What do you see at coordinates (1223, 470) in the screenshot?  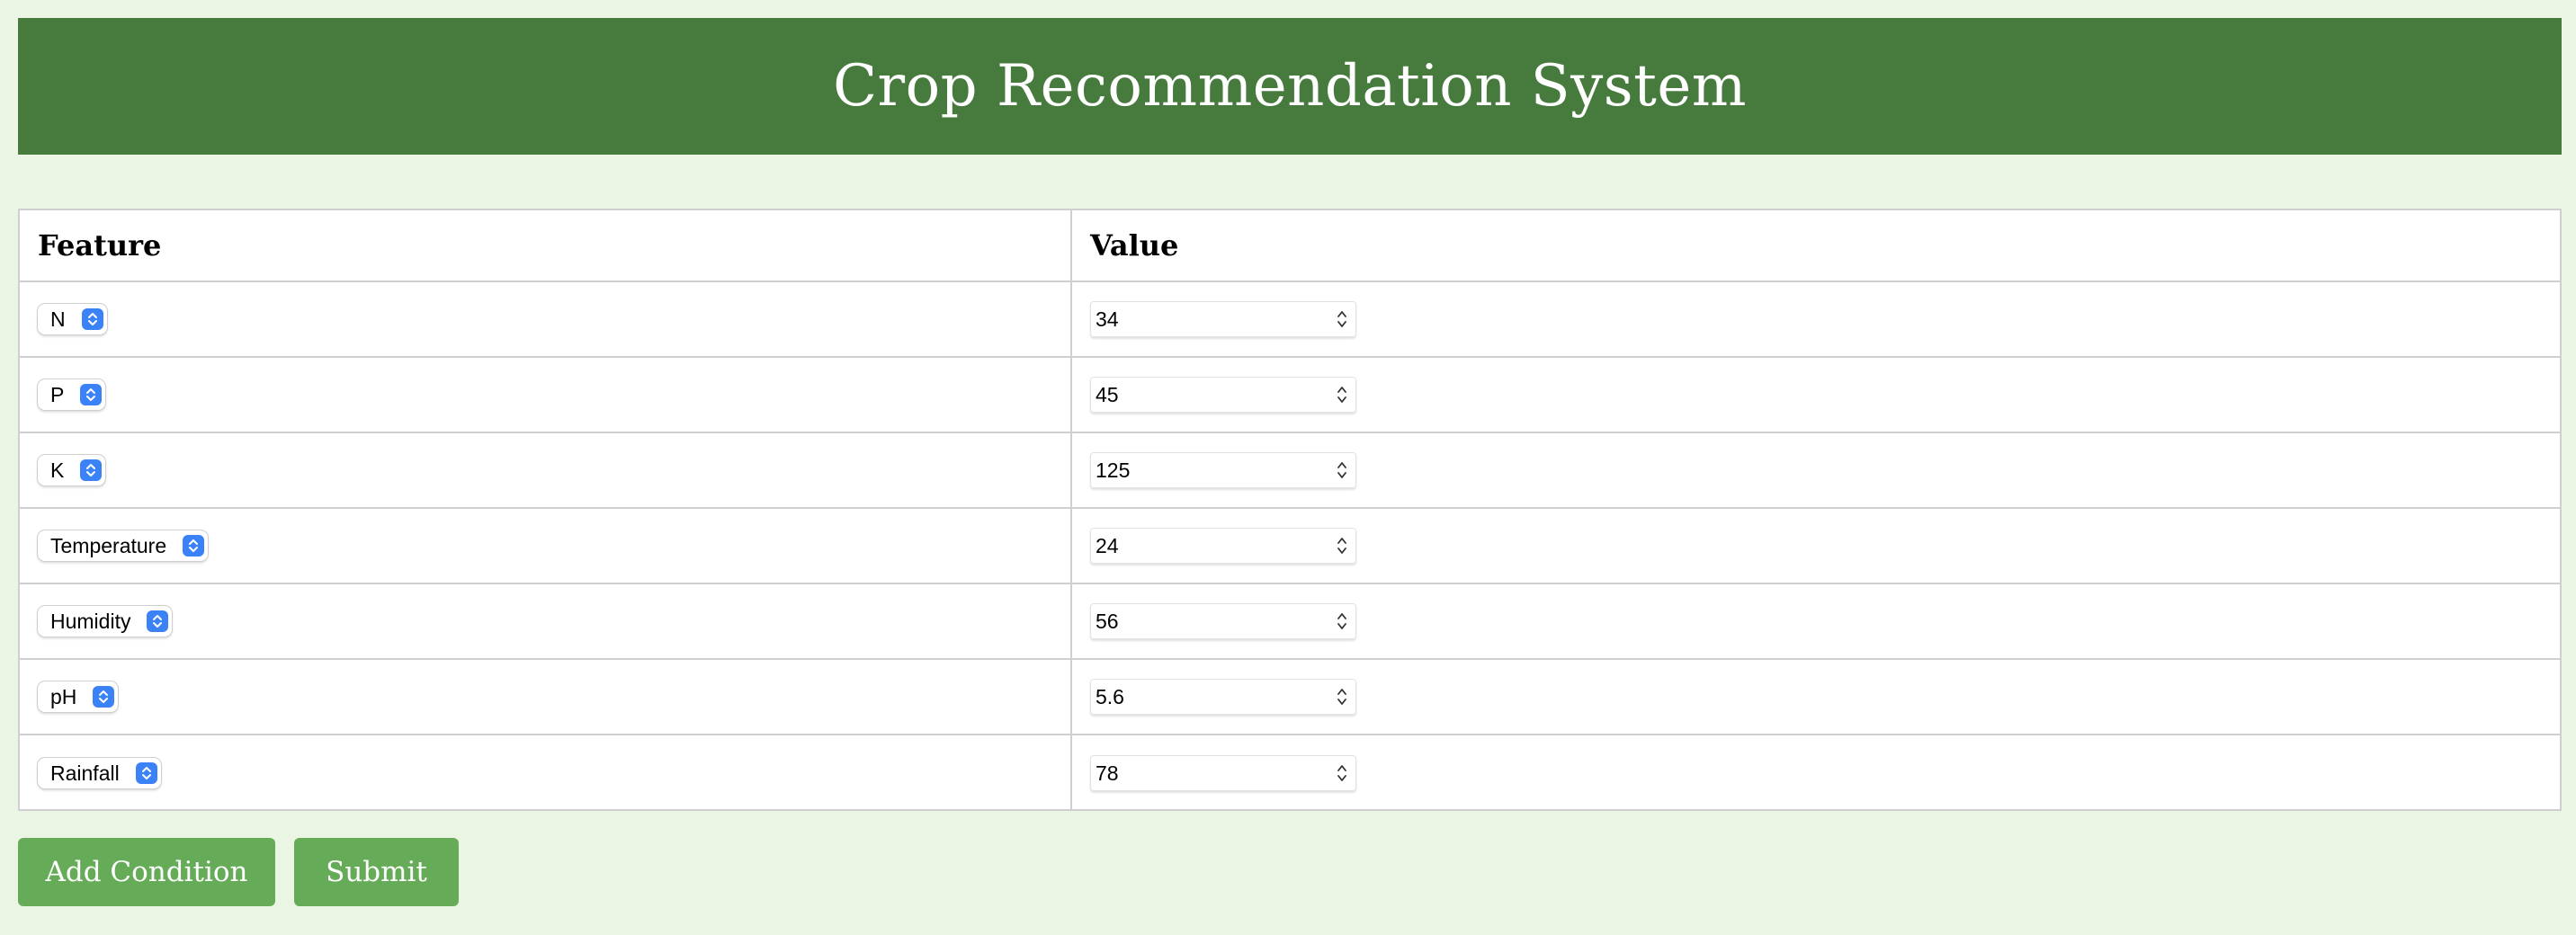 I see `value-number-input: 125` at bounding box center [1223, 470].